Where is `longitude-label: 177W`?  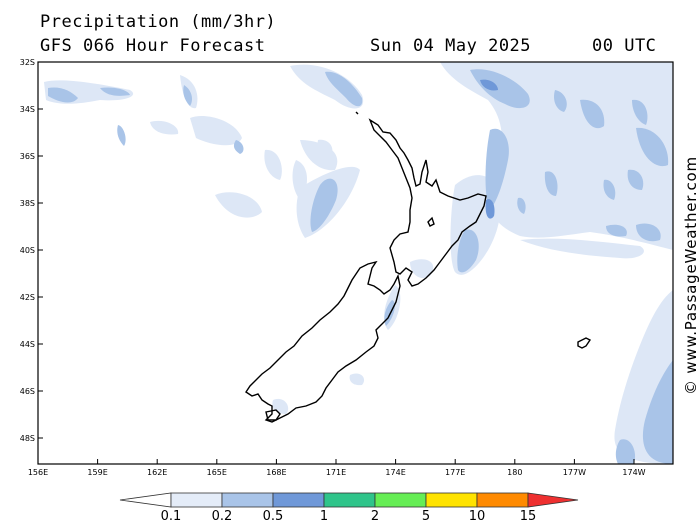
longitude-label: 177W is located at coordinates (574, 472).